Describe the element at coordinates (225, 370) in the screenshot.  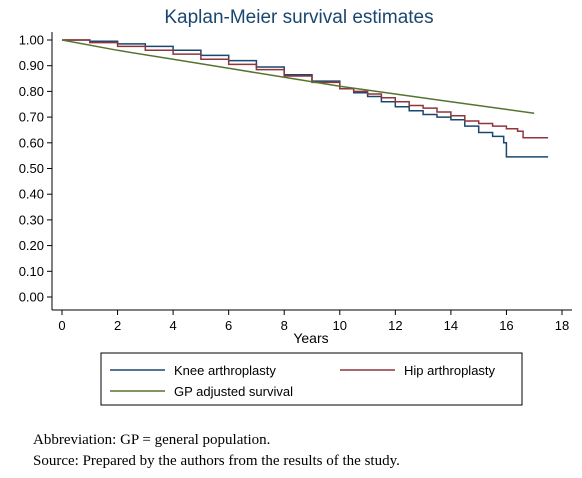
I see `legend-label-knee: Knee arthroplasty` at that location.